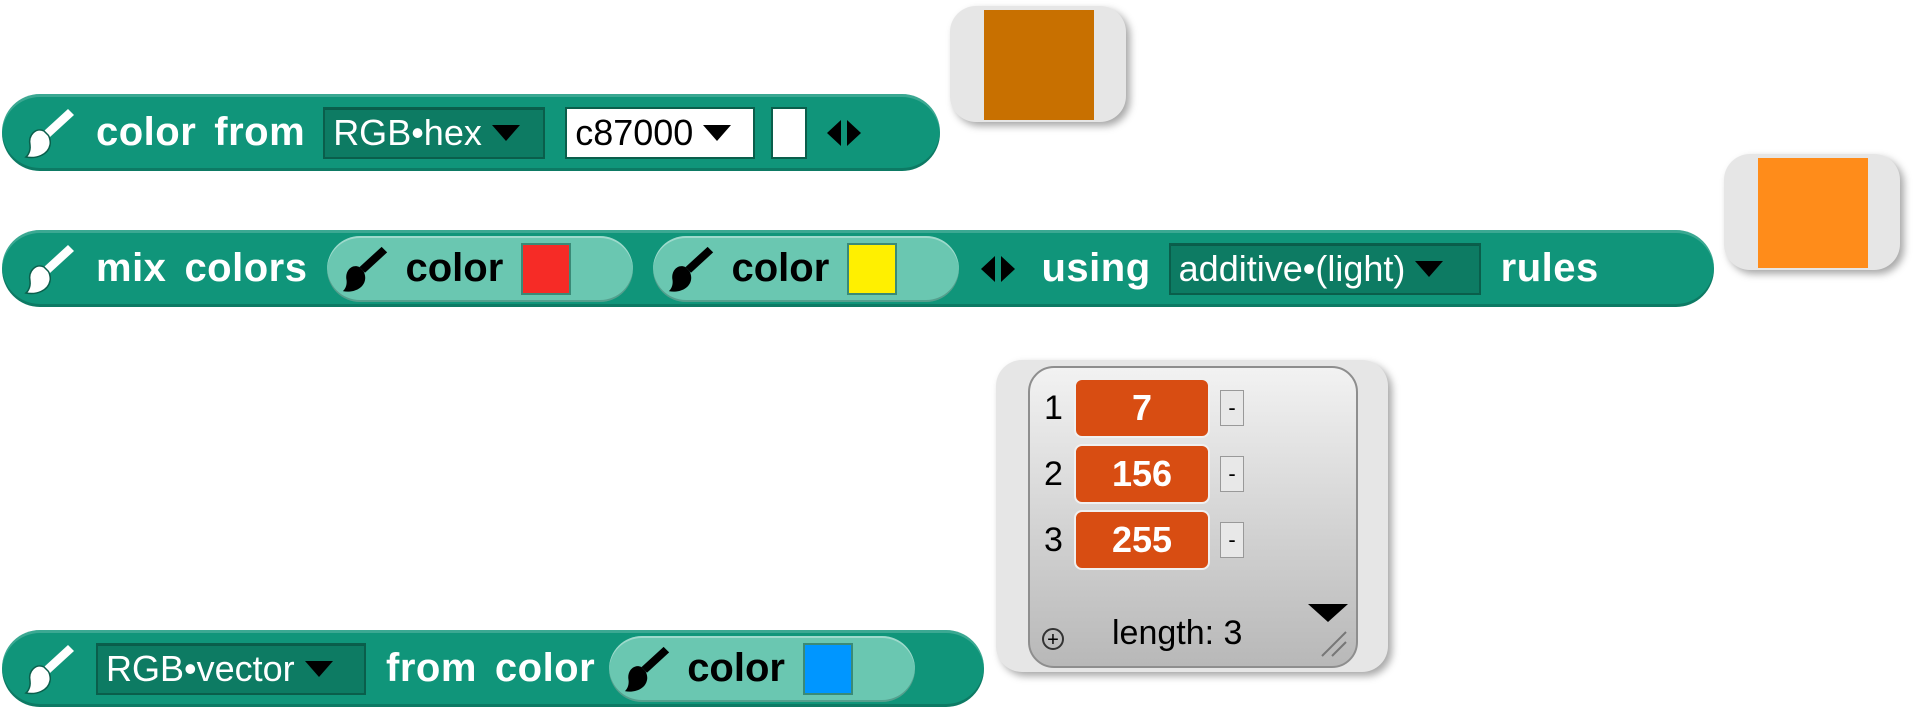 The image size is (1914, 719). Describe the element at coordinates (246, 268) in the screenshot. I see `colors-label: colors` at that location.